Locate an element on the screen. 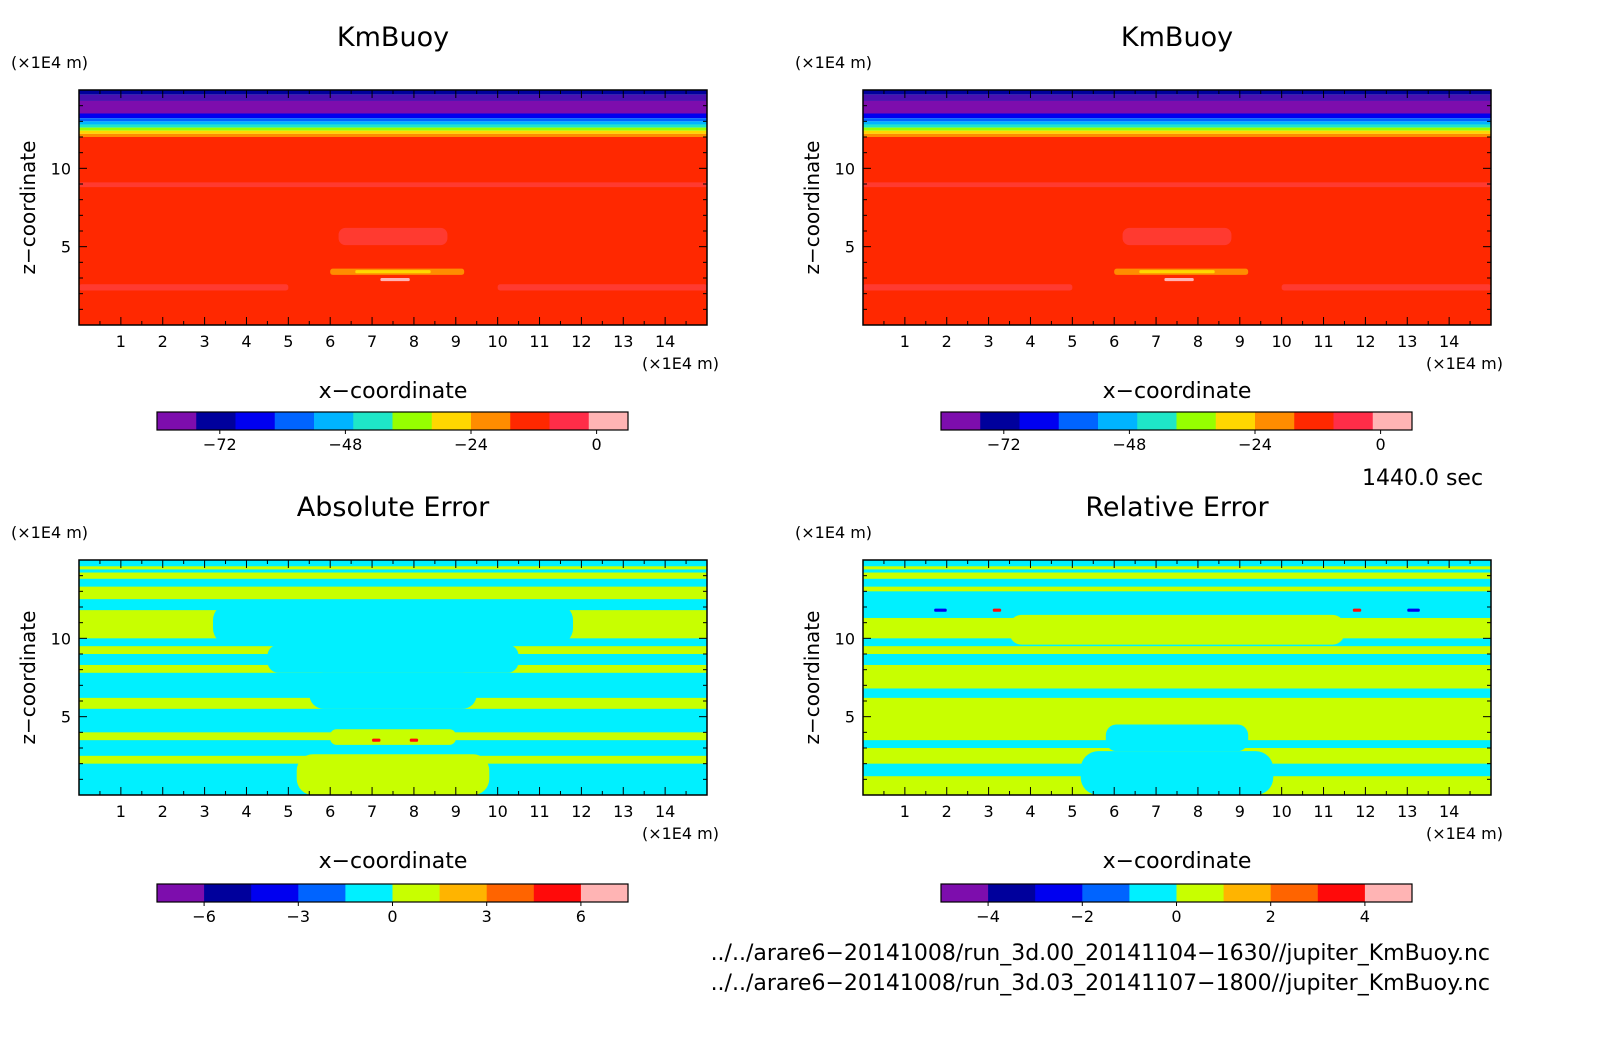 The image size is (1604, 1054). chart-title: Relative Error is located at coordinates (1177, 507).